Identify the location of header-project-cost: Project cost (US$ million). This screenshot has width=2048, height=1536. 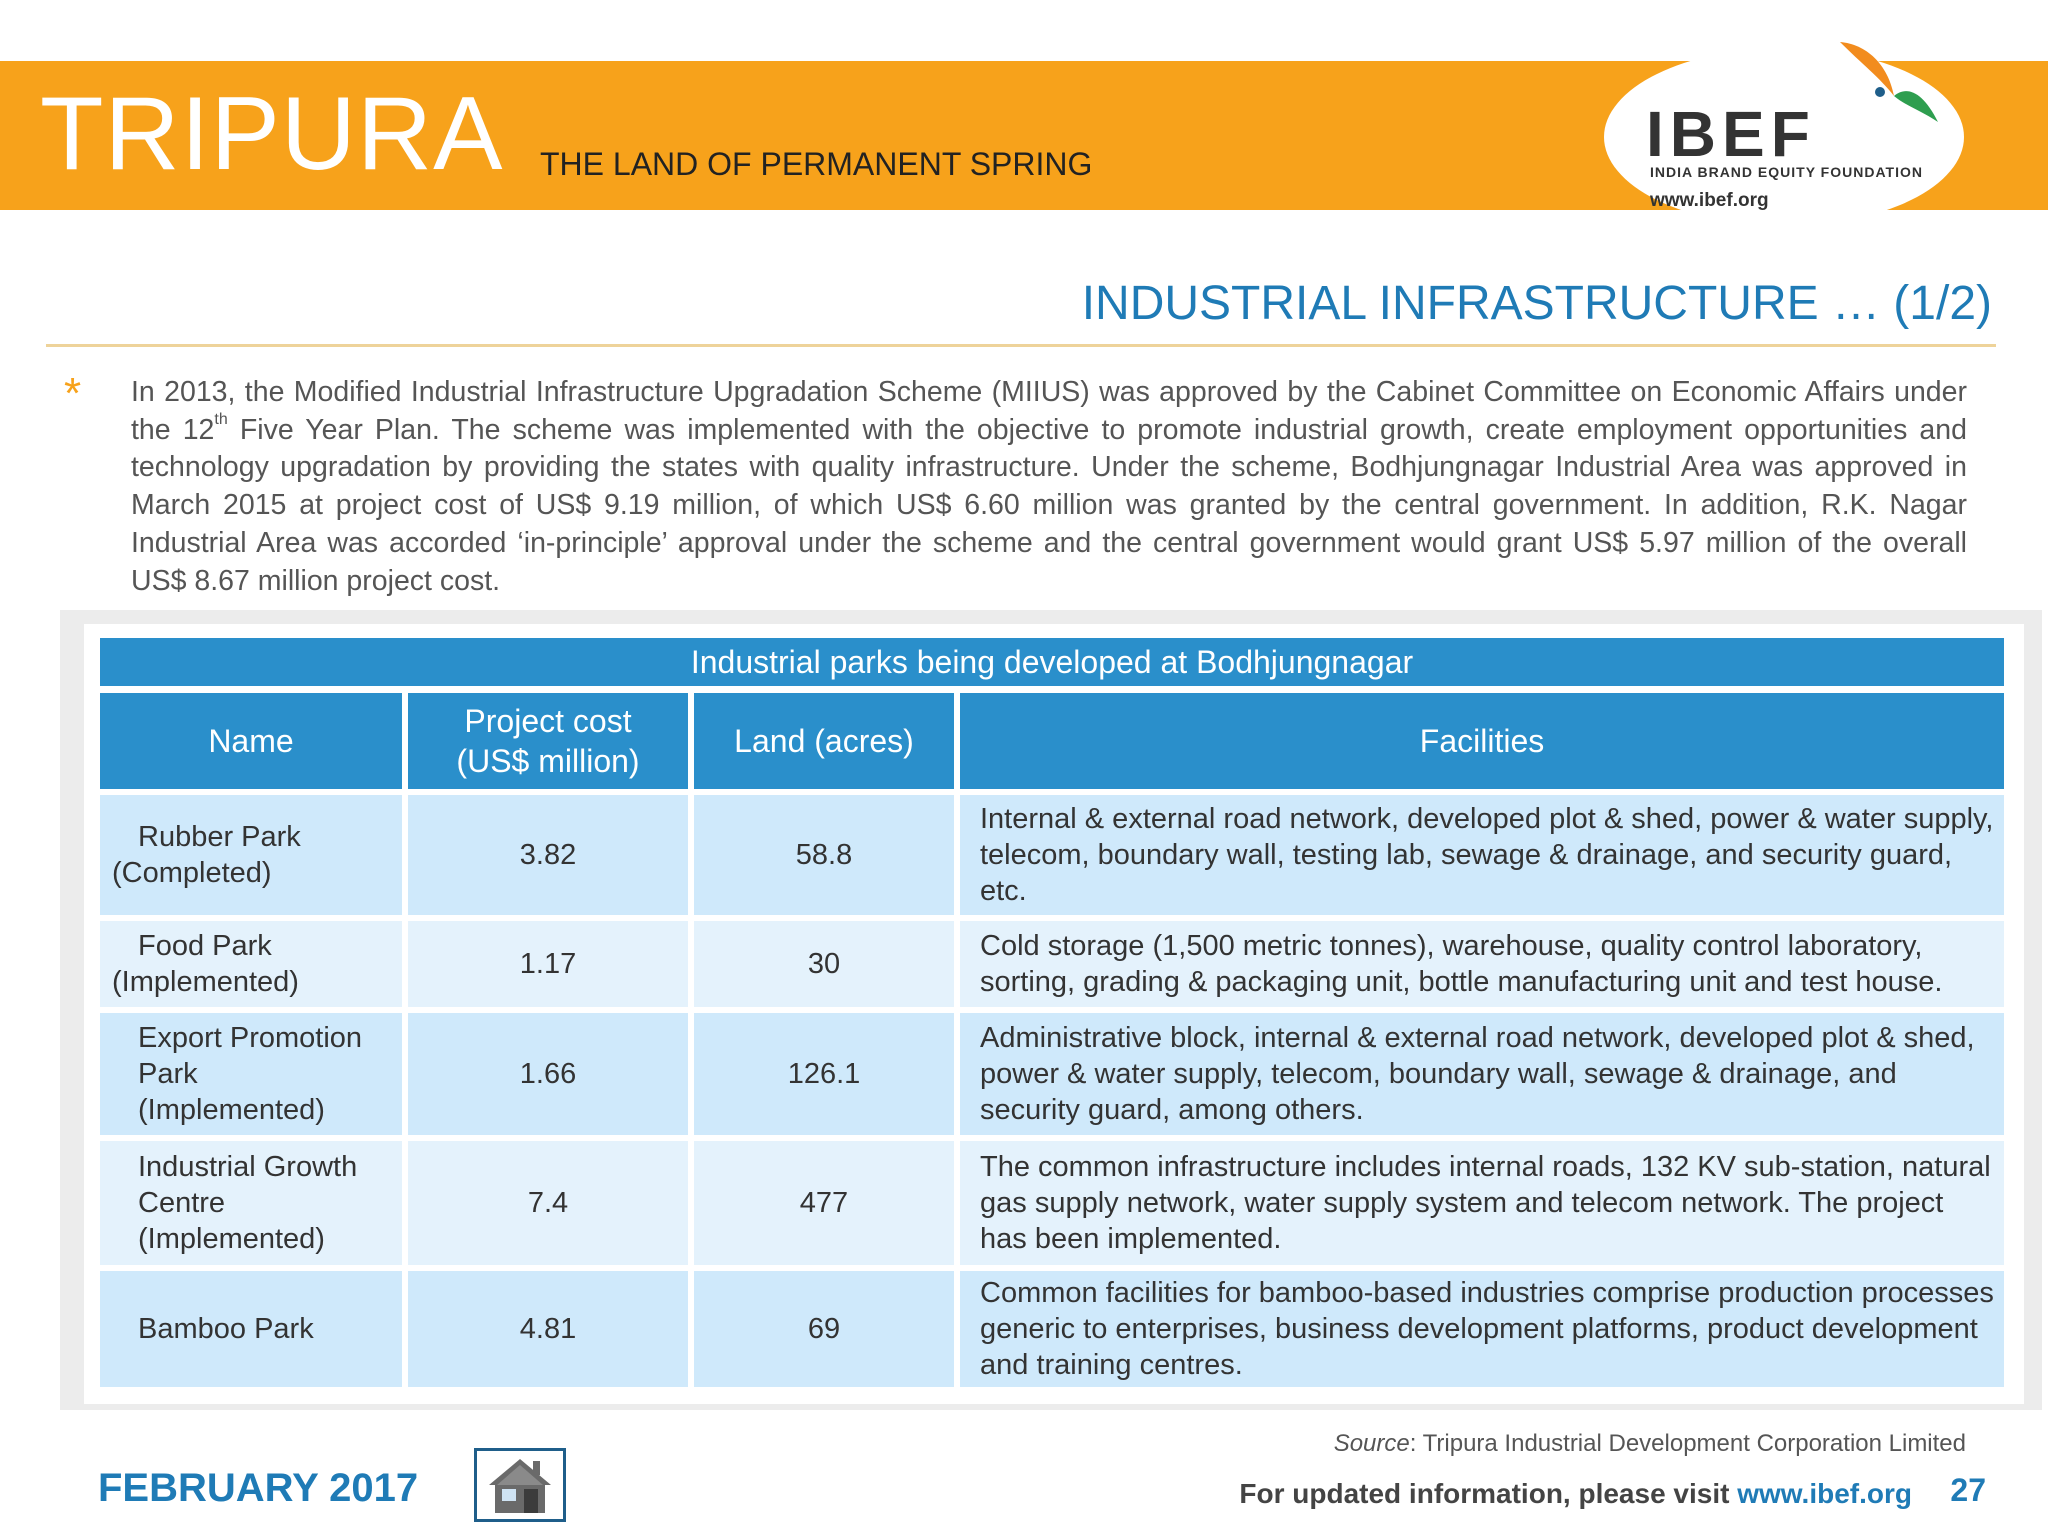
(548, 741).